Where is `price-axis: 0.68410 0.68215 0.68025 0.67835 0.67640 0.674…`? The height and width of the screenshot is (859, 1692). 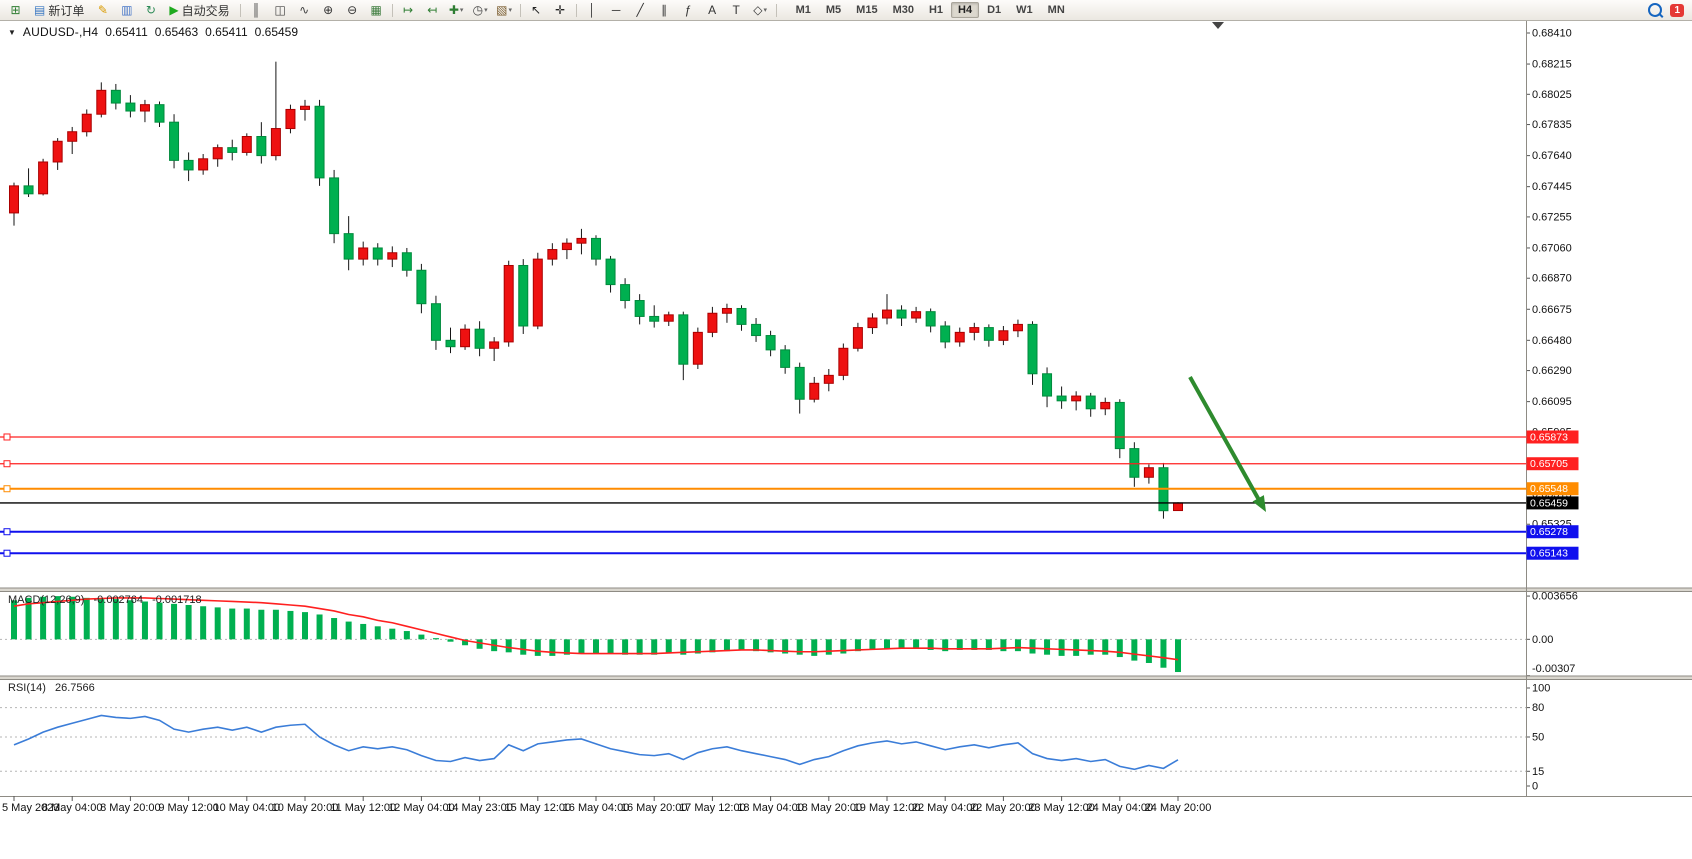
price-axis: 0.68410 0.68215 0.68025 0.67835 0.67640 0.674… is located at coordinates (1549, 295).